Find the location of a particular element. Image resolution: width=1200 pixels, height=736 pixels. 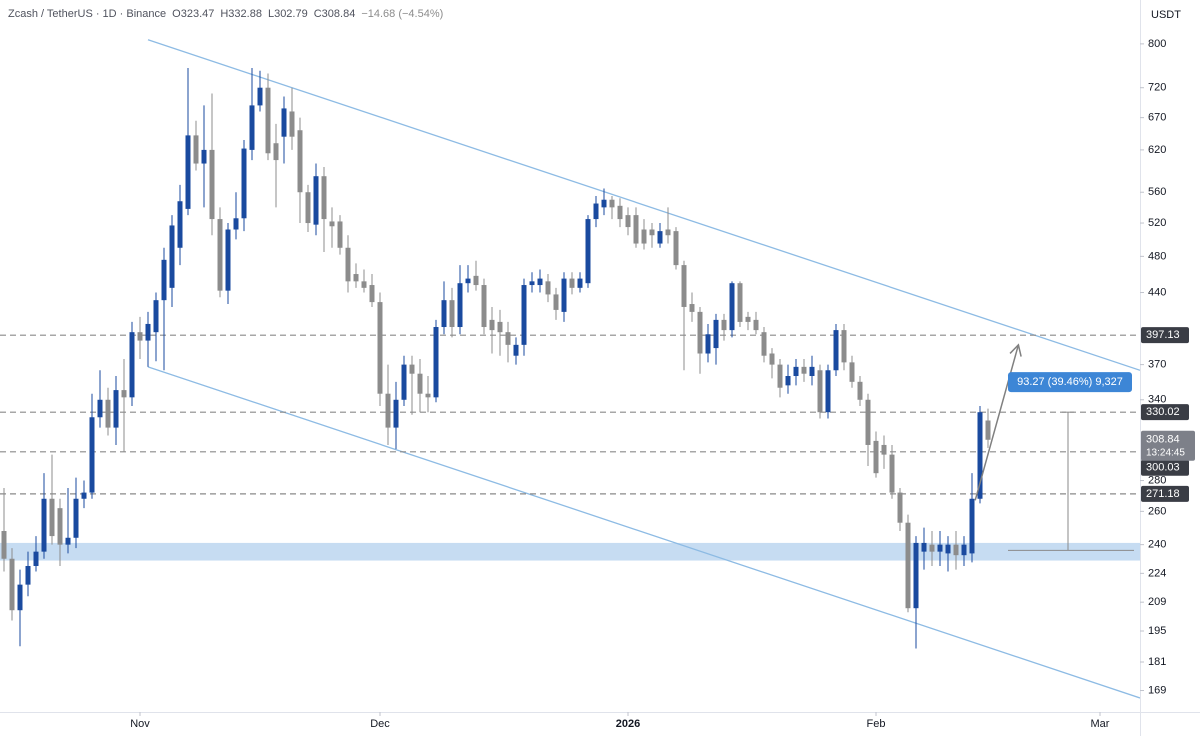

axis-unit: USDT is located at coordinates (1166, 15).